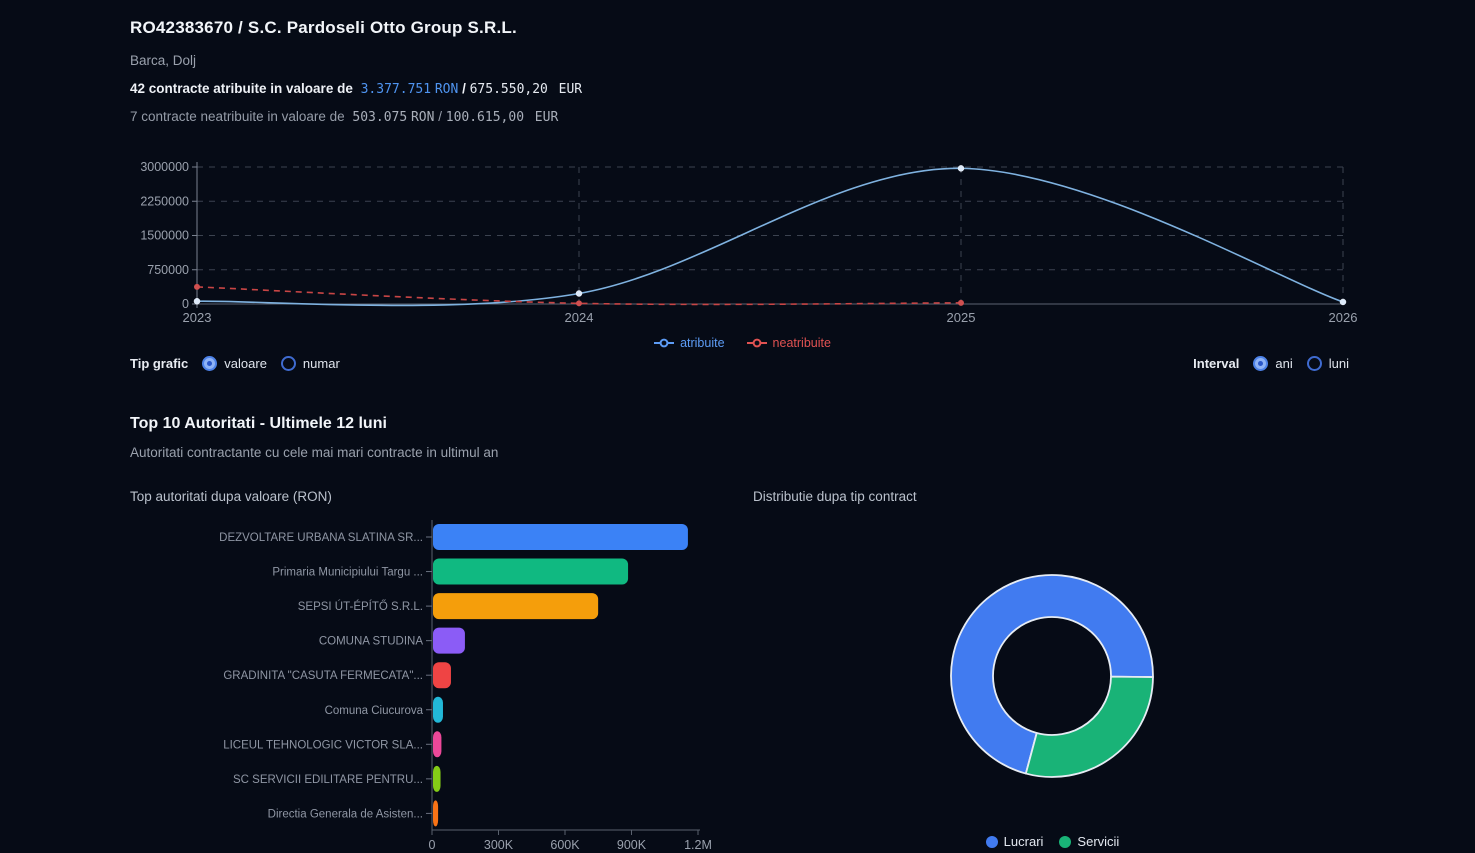 The height and width of the screenshot is (853, 1475). What do you see at coordinates (446, 89) in the screenshot?
I see `awarded-ron-currency: RON` at bounding box center [446, 89].